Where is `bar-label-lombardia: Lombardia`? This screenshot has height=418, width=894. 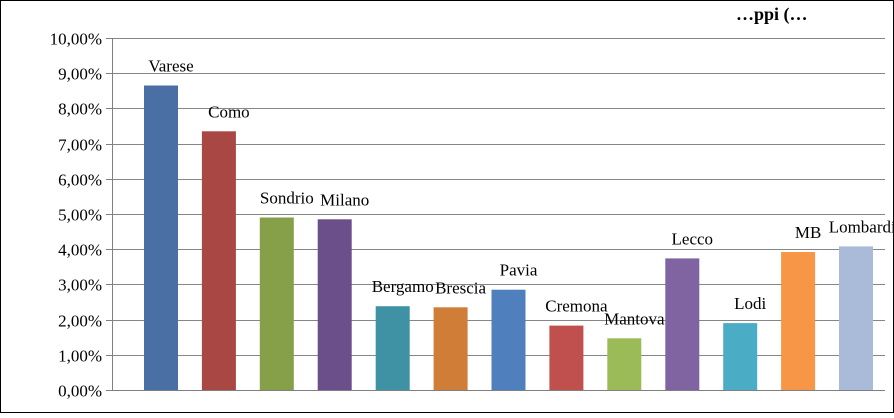 bar-label-lombardia: Lombardia is located at coordinates (861, 226).